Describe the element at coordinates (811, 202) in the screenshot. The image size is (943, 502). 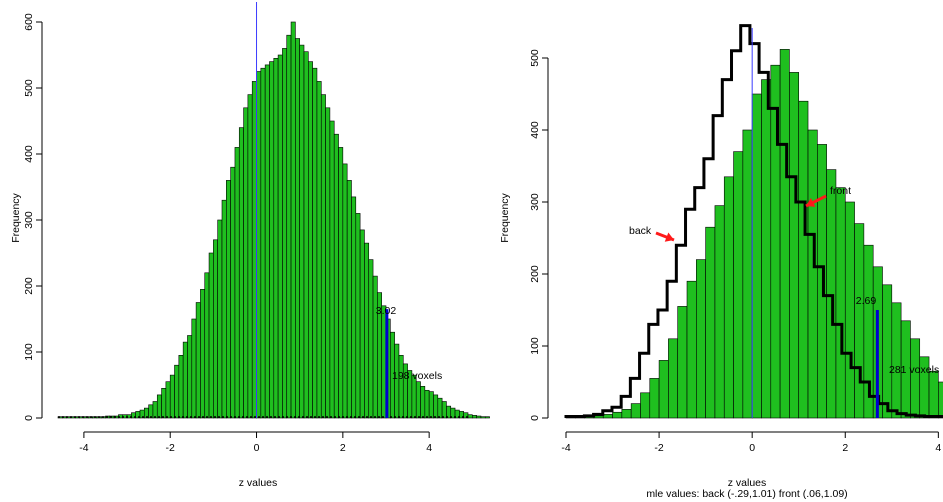
I see `front-arrow-head` at that location.